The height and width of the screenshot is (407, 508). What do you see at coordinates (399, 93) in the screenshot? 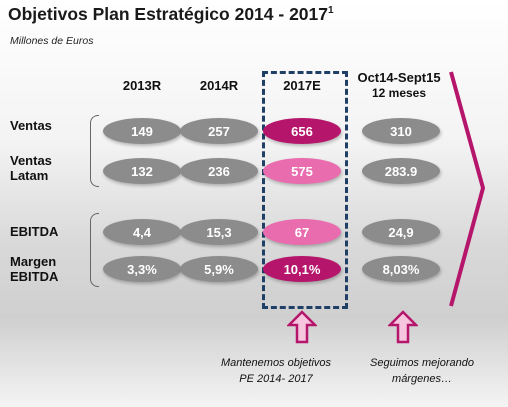
I see `column-subheader-12-meses: 12 meses` at bounding box center [399, 93].